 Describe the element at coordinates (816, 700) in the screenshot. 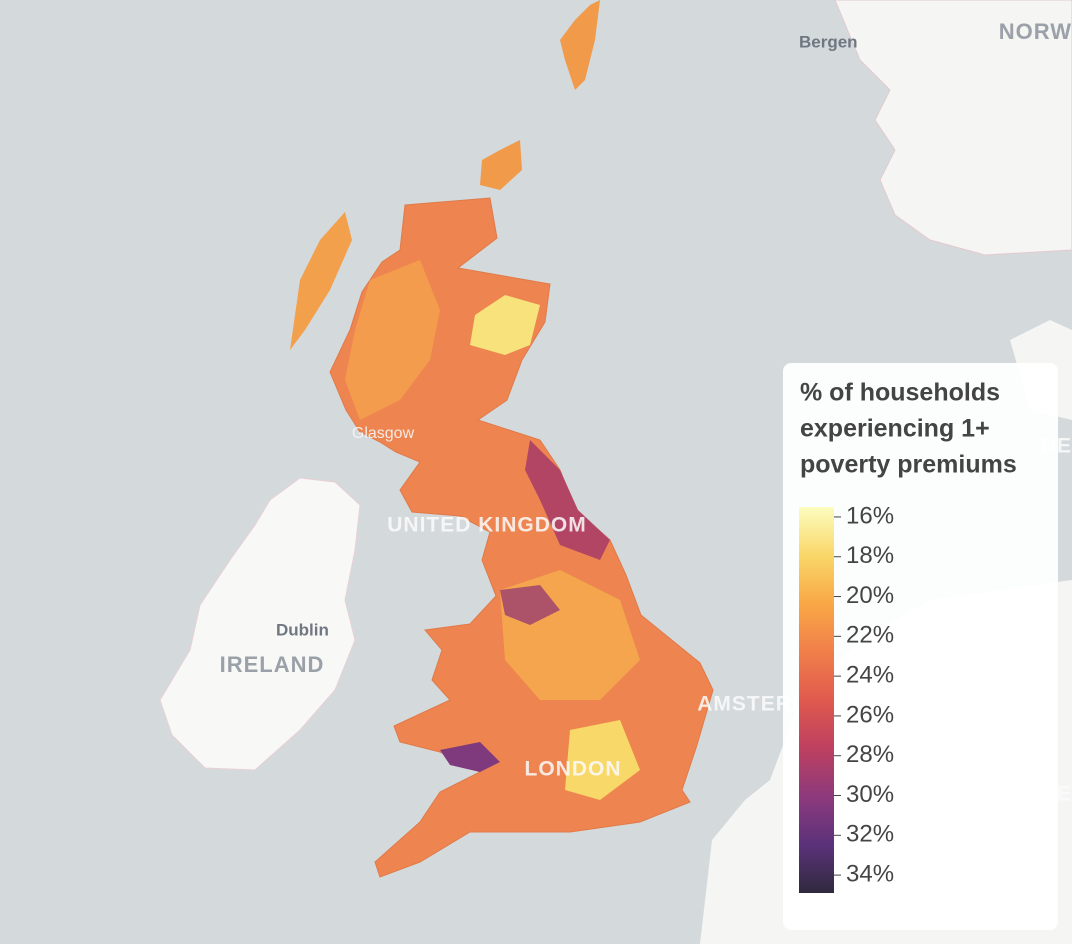

I see `colorbar` at that location.